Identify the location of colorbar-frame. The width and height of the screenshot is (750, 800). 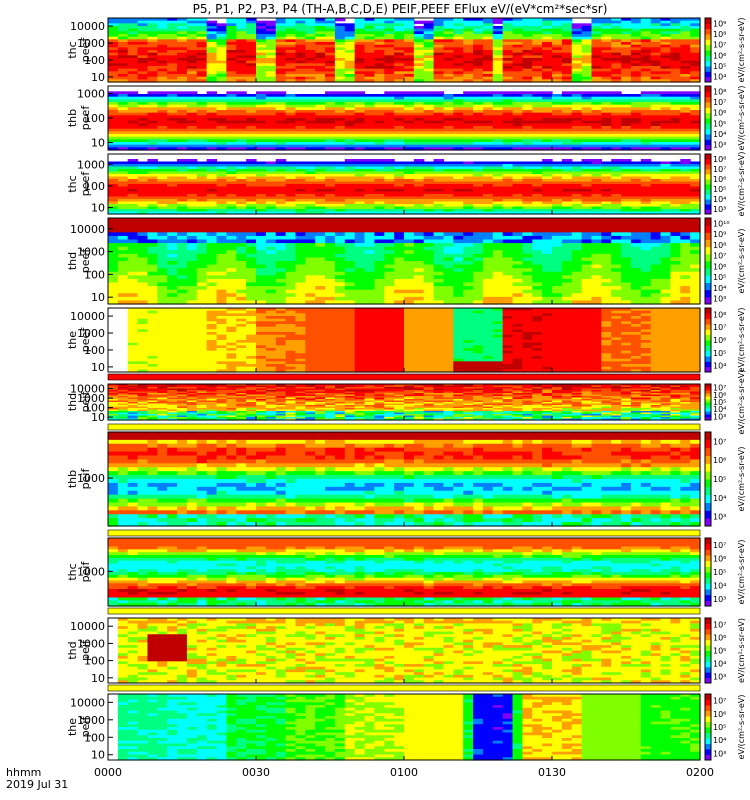
(708, 118).